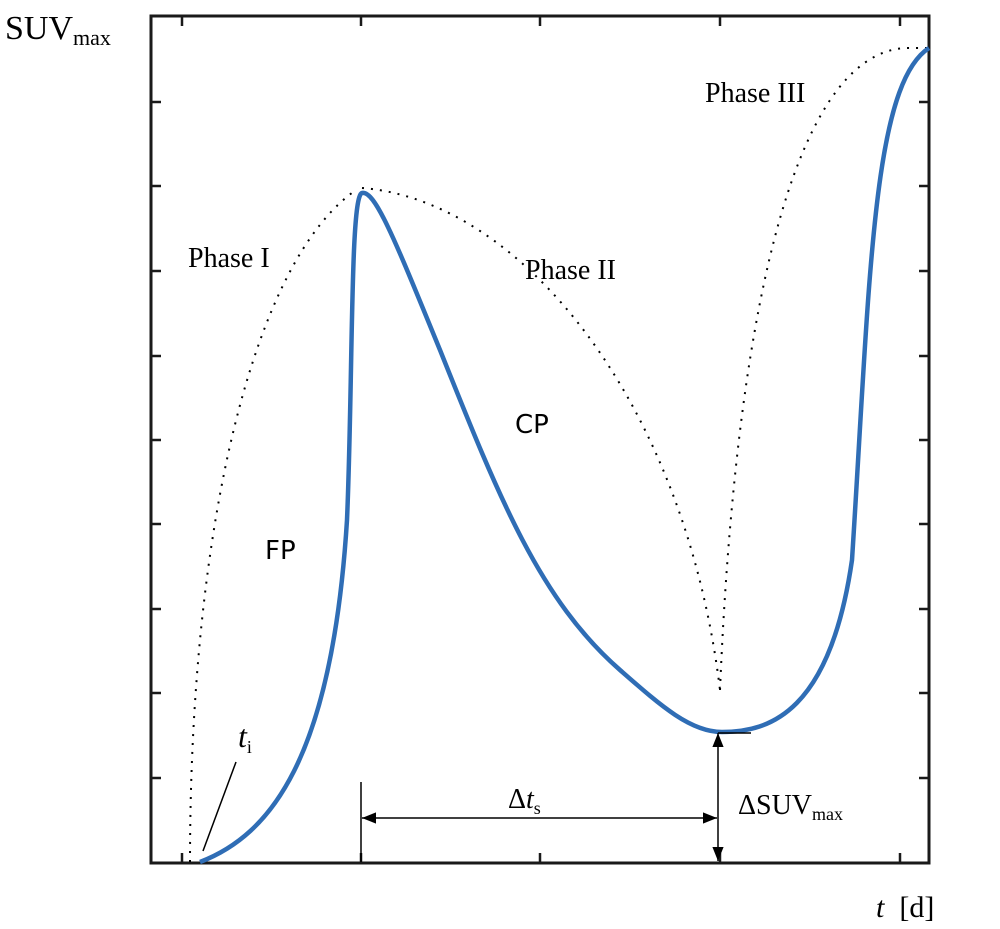 This screenshot has height=929, width=1000. What do you see at coordinates (273, 526) in the screenshot?
I see `phase1-envelope` at bounding box center [273, 526].